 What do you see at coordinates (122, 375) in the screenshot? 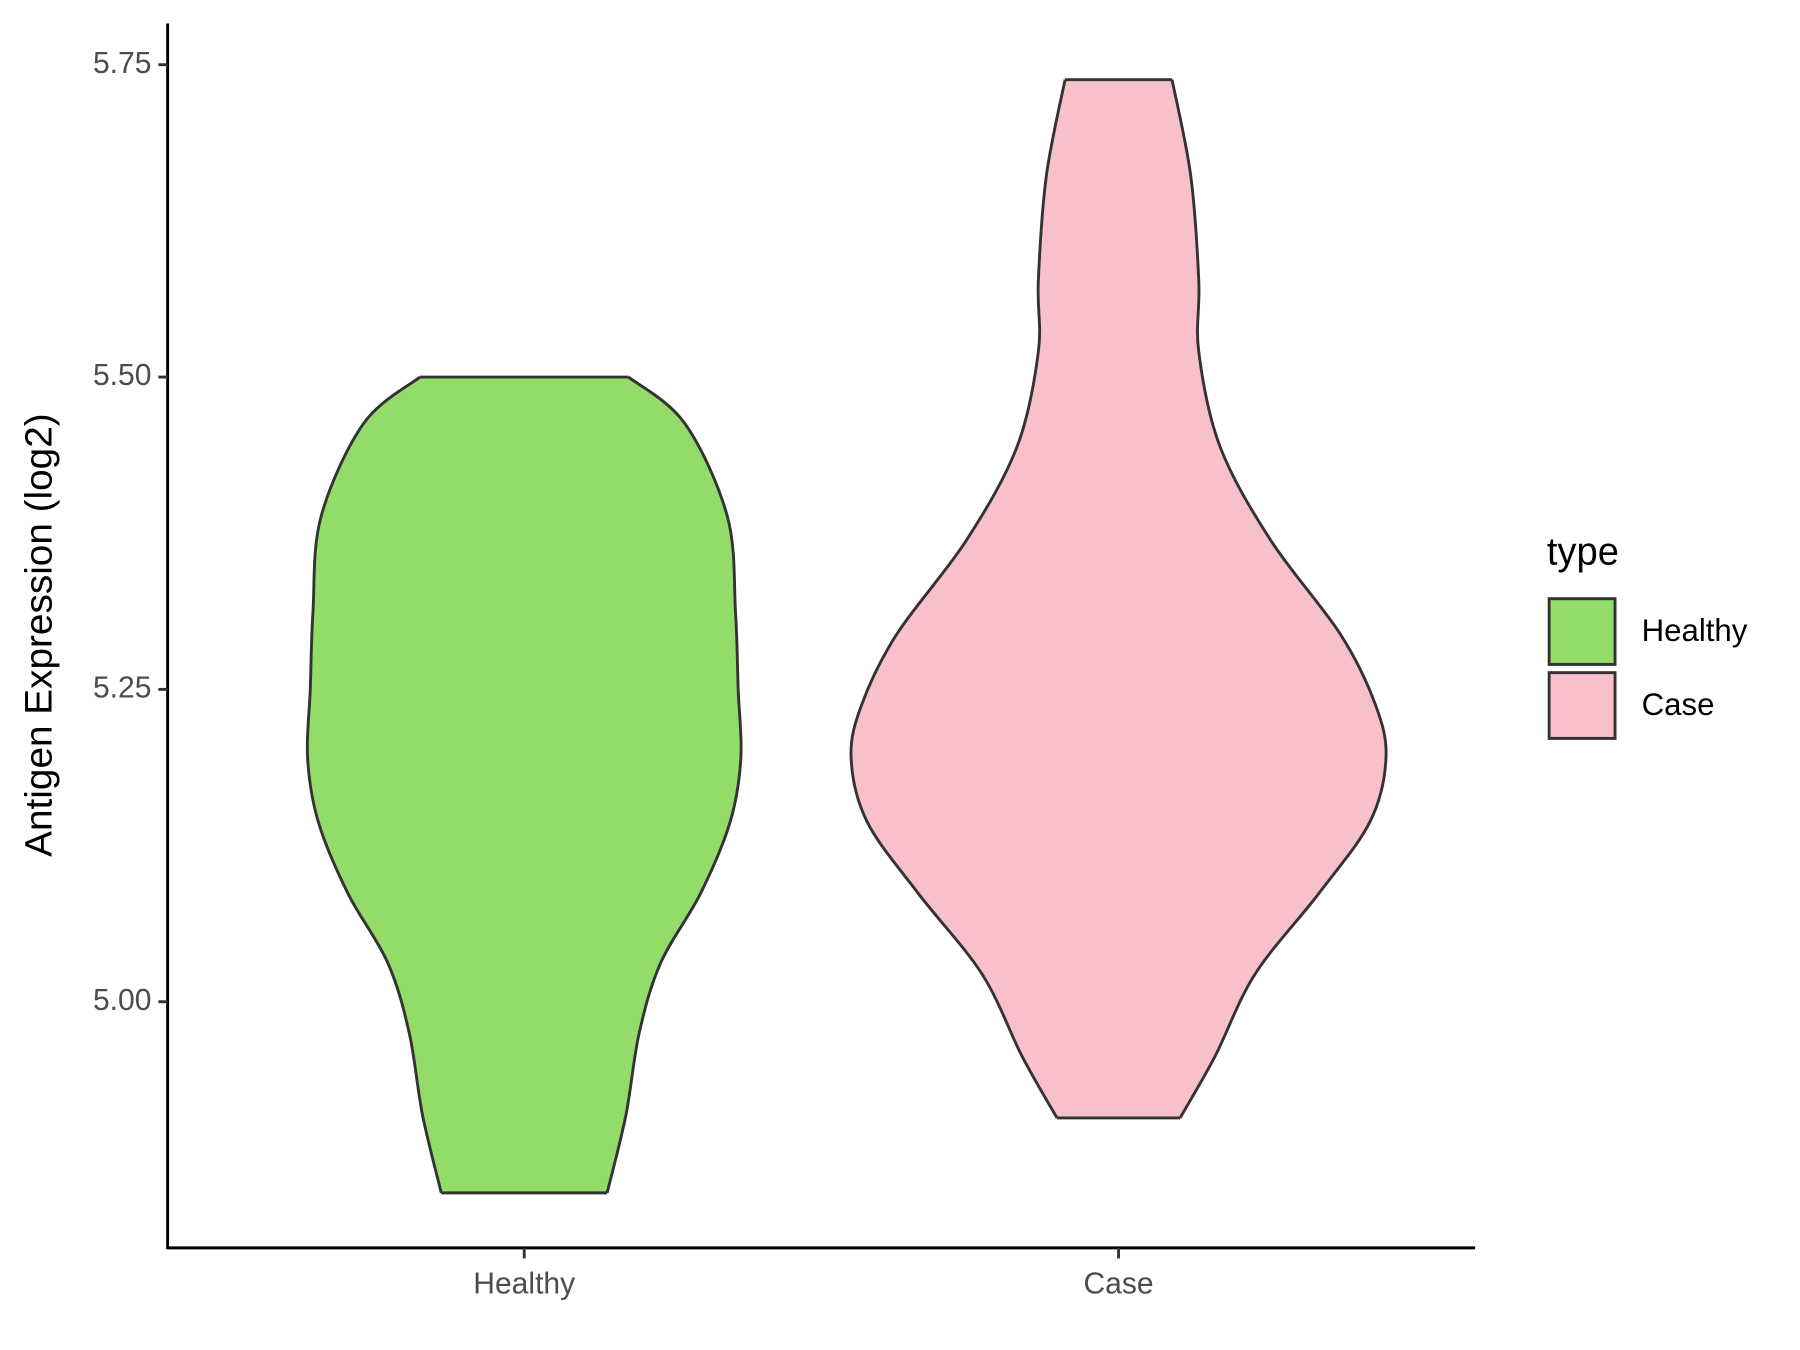
I see `y-tick-label: 5.50` at bounding box center [122, 375].